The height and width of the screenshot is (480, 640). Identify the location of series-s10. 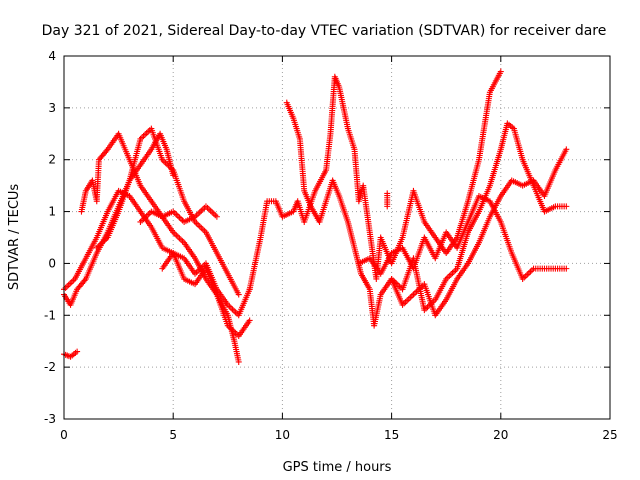
(479, 232).